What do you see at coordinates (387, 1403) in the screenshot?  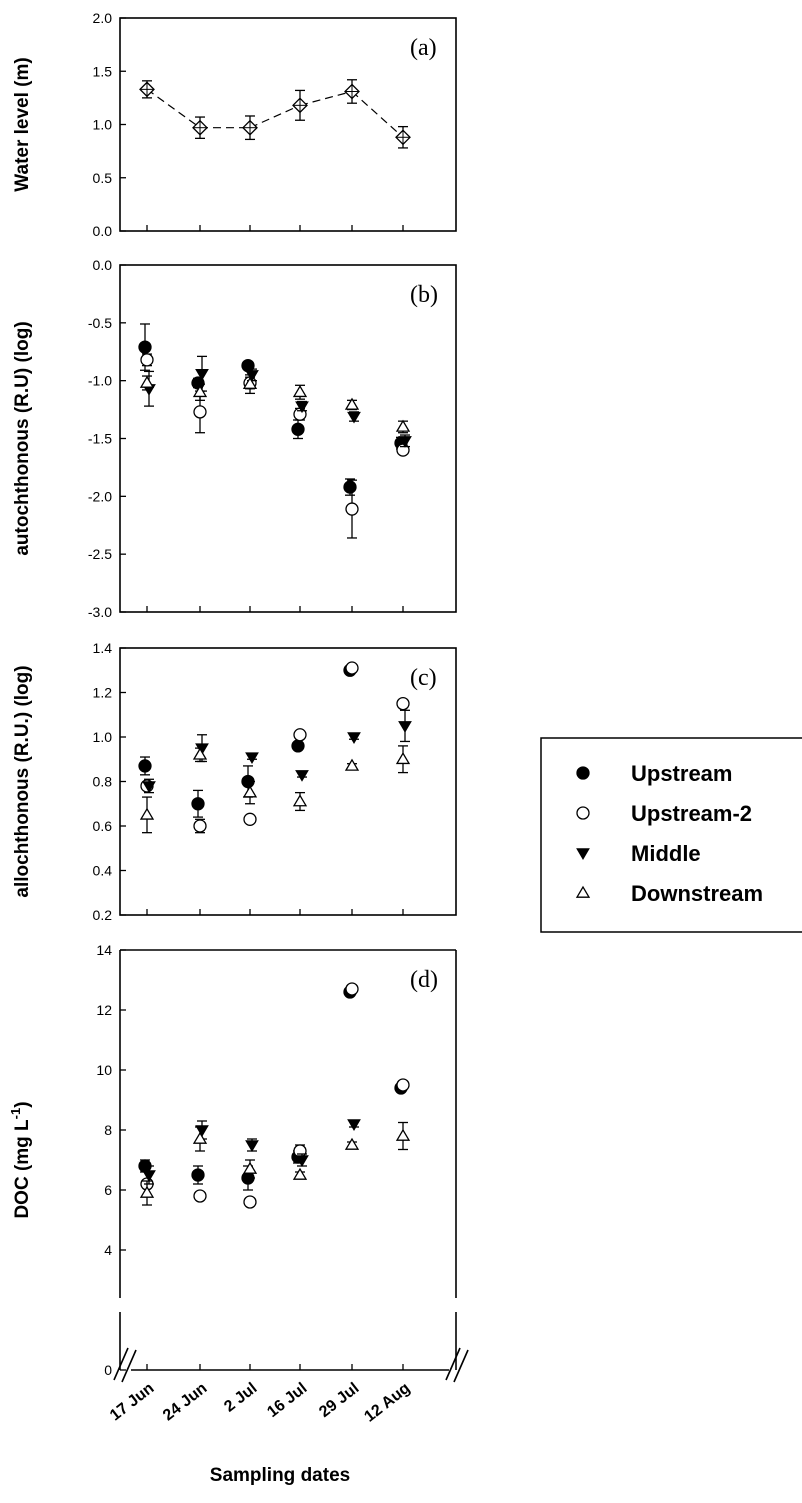 I see `x-tick-label: 12 Aug` at bounding box center [387, 1403].